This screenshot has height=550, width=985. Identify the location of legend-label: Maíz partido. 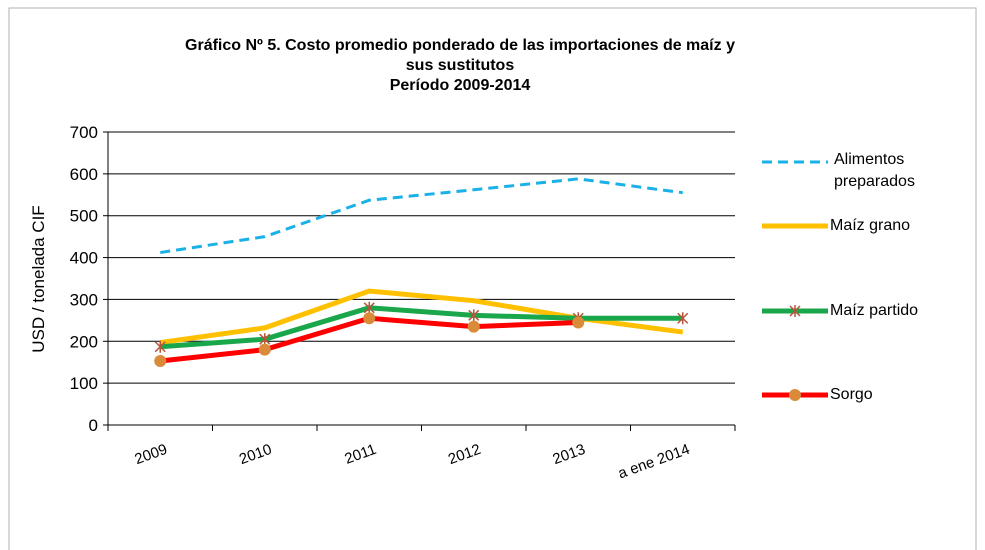
(874, 310).